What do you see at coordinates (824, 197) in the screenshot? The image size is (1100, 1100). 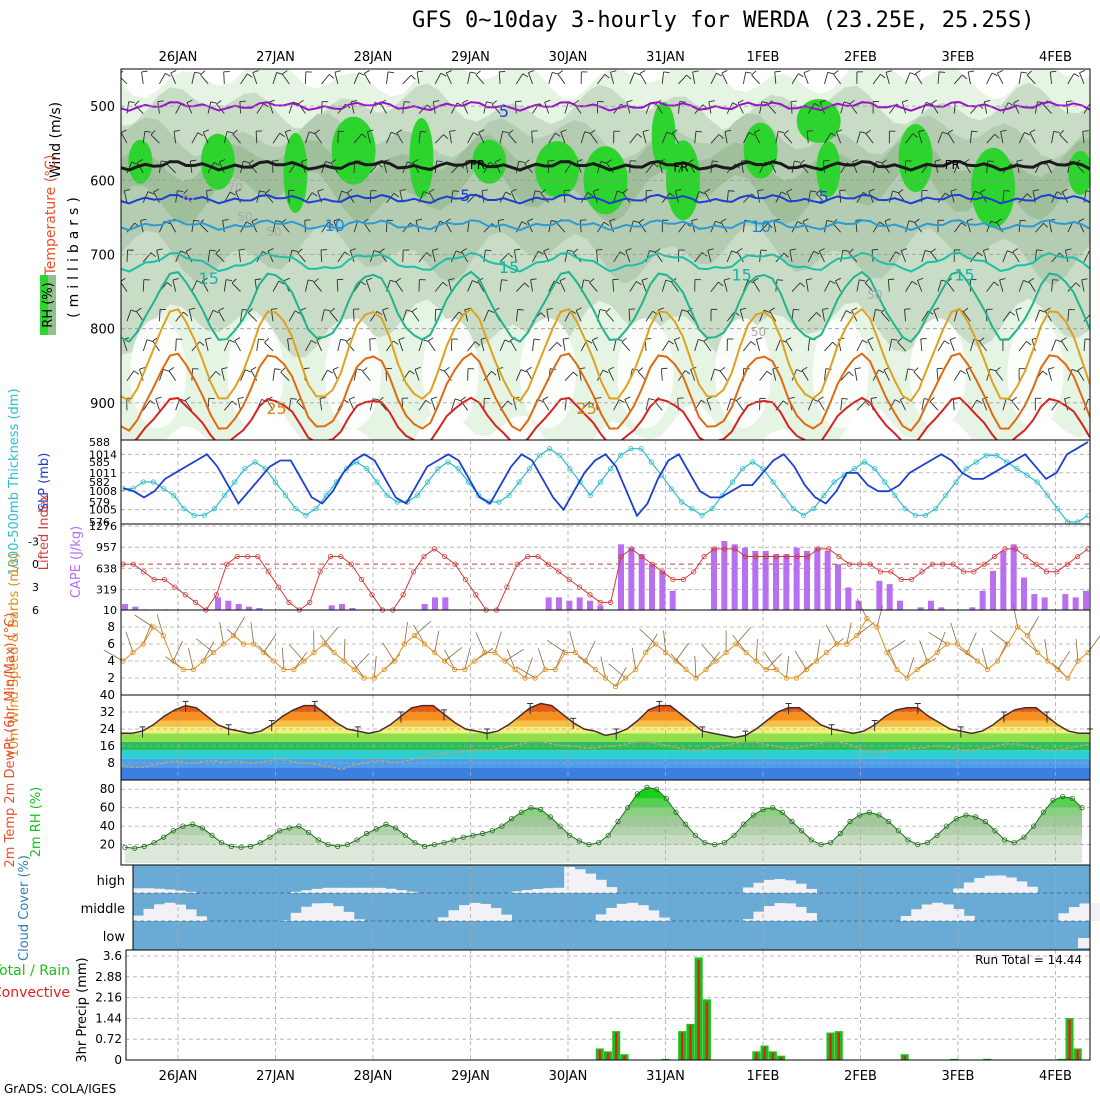 I see `contour-label: 5` at bounding box center [824, 197].